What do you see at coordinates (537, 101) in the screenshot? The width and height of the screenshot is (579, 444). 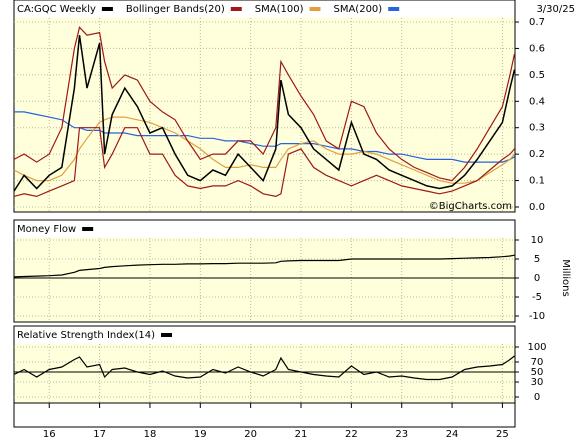 I see `y-tick-label: 0.4` at bounding box center [537, 101].